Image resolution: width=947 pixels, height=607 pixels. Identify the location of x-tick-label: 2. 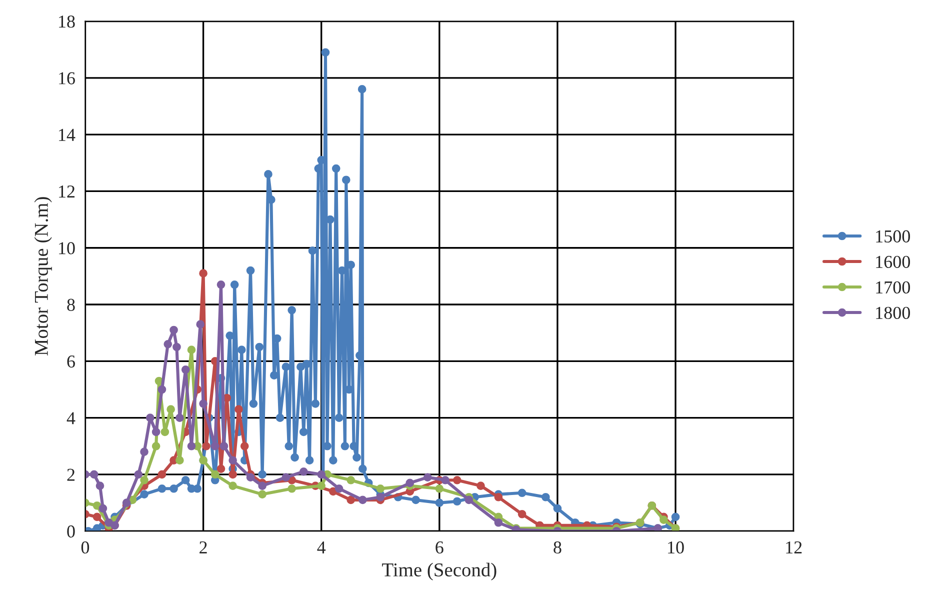
(203, 547).